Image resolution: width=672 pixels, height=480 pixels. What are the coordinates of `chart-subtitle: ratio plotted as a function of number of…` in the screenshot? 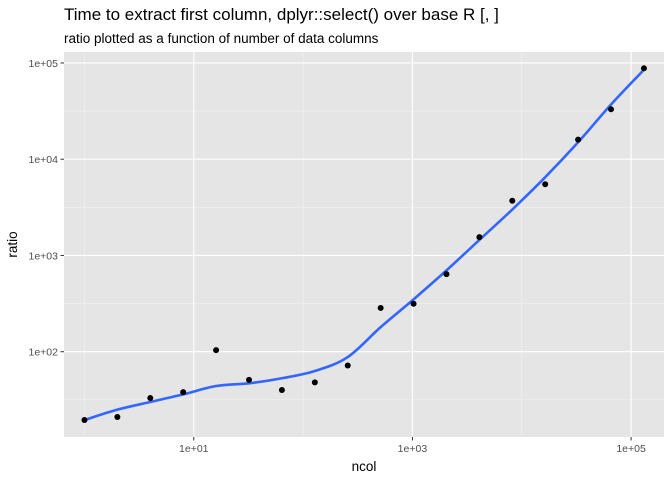 It's located at (221, 38).